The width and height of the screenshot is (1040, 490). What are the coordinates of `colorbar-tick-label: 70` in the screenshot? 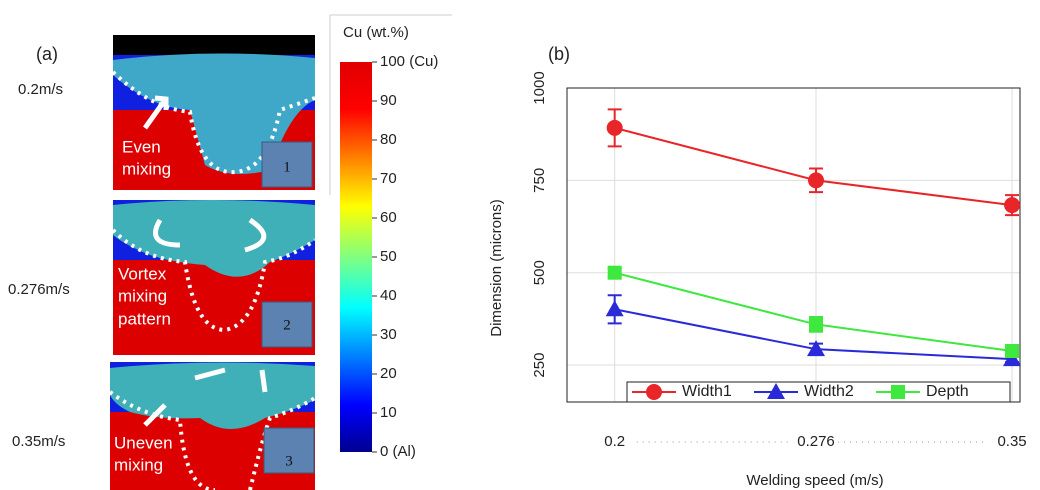 It's located at (388, 178).